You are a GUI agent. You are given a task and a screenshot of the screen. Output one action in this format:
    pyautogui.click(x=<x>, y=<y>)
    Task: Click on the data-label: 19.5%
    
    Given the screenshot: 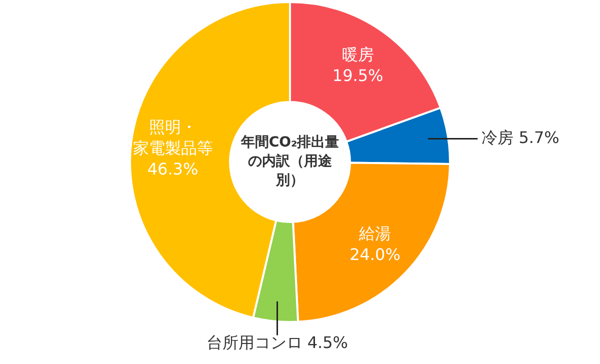 What is the action you would take?
    pyautogui.click(x=358, y=75)
    